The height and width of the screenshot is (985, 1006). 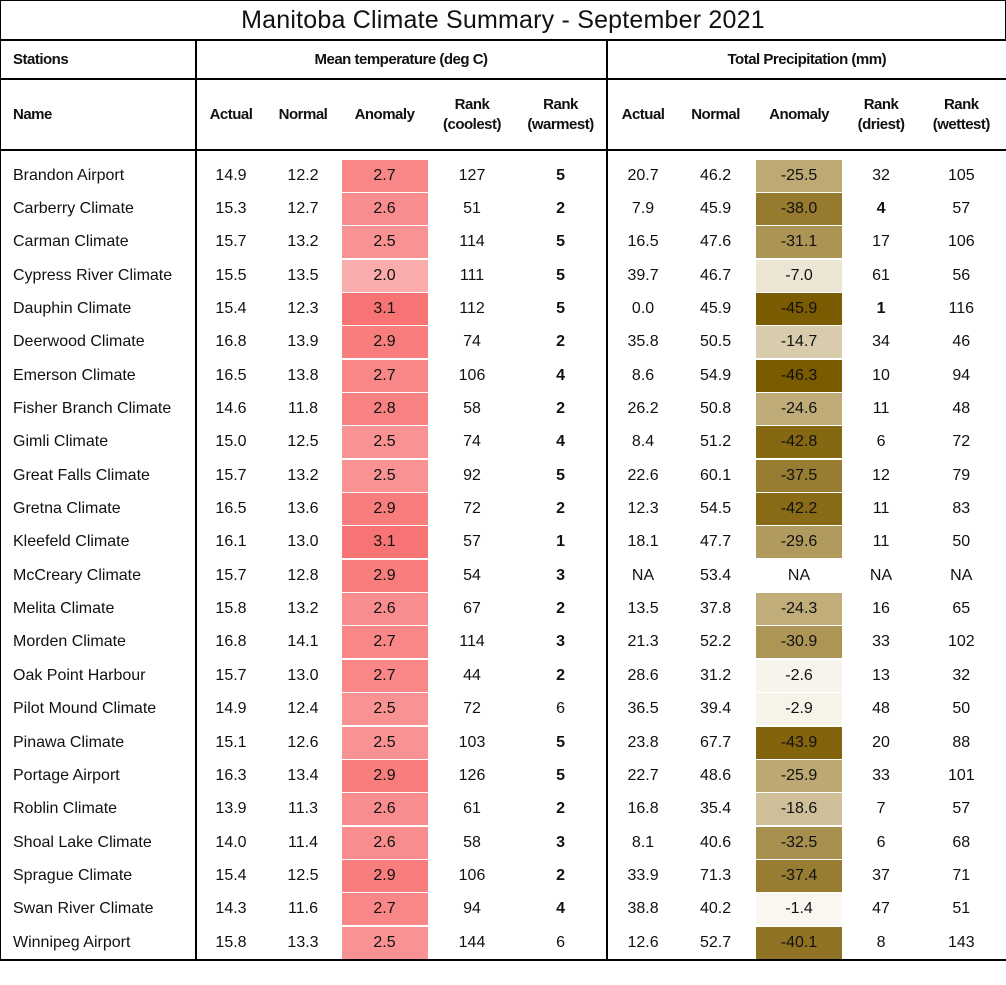 I want to click on precip-normal-cell: 50.8, so click(x=715, y=409).